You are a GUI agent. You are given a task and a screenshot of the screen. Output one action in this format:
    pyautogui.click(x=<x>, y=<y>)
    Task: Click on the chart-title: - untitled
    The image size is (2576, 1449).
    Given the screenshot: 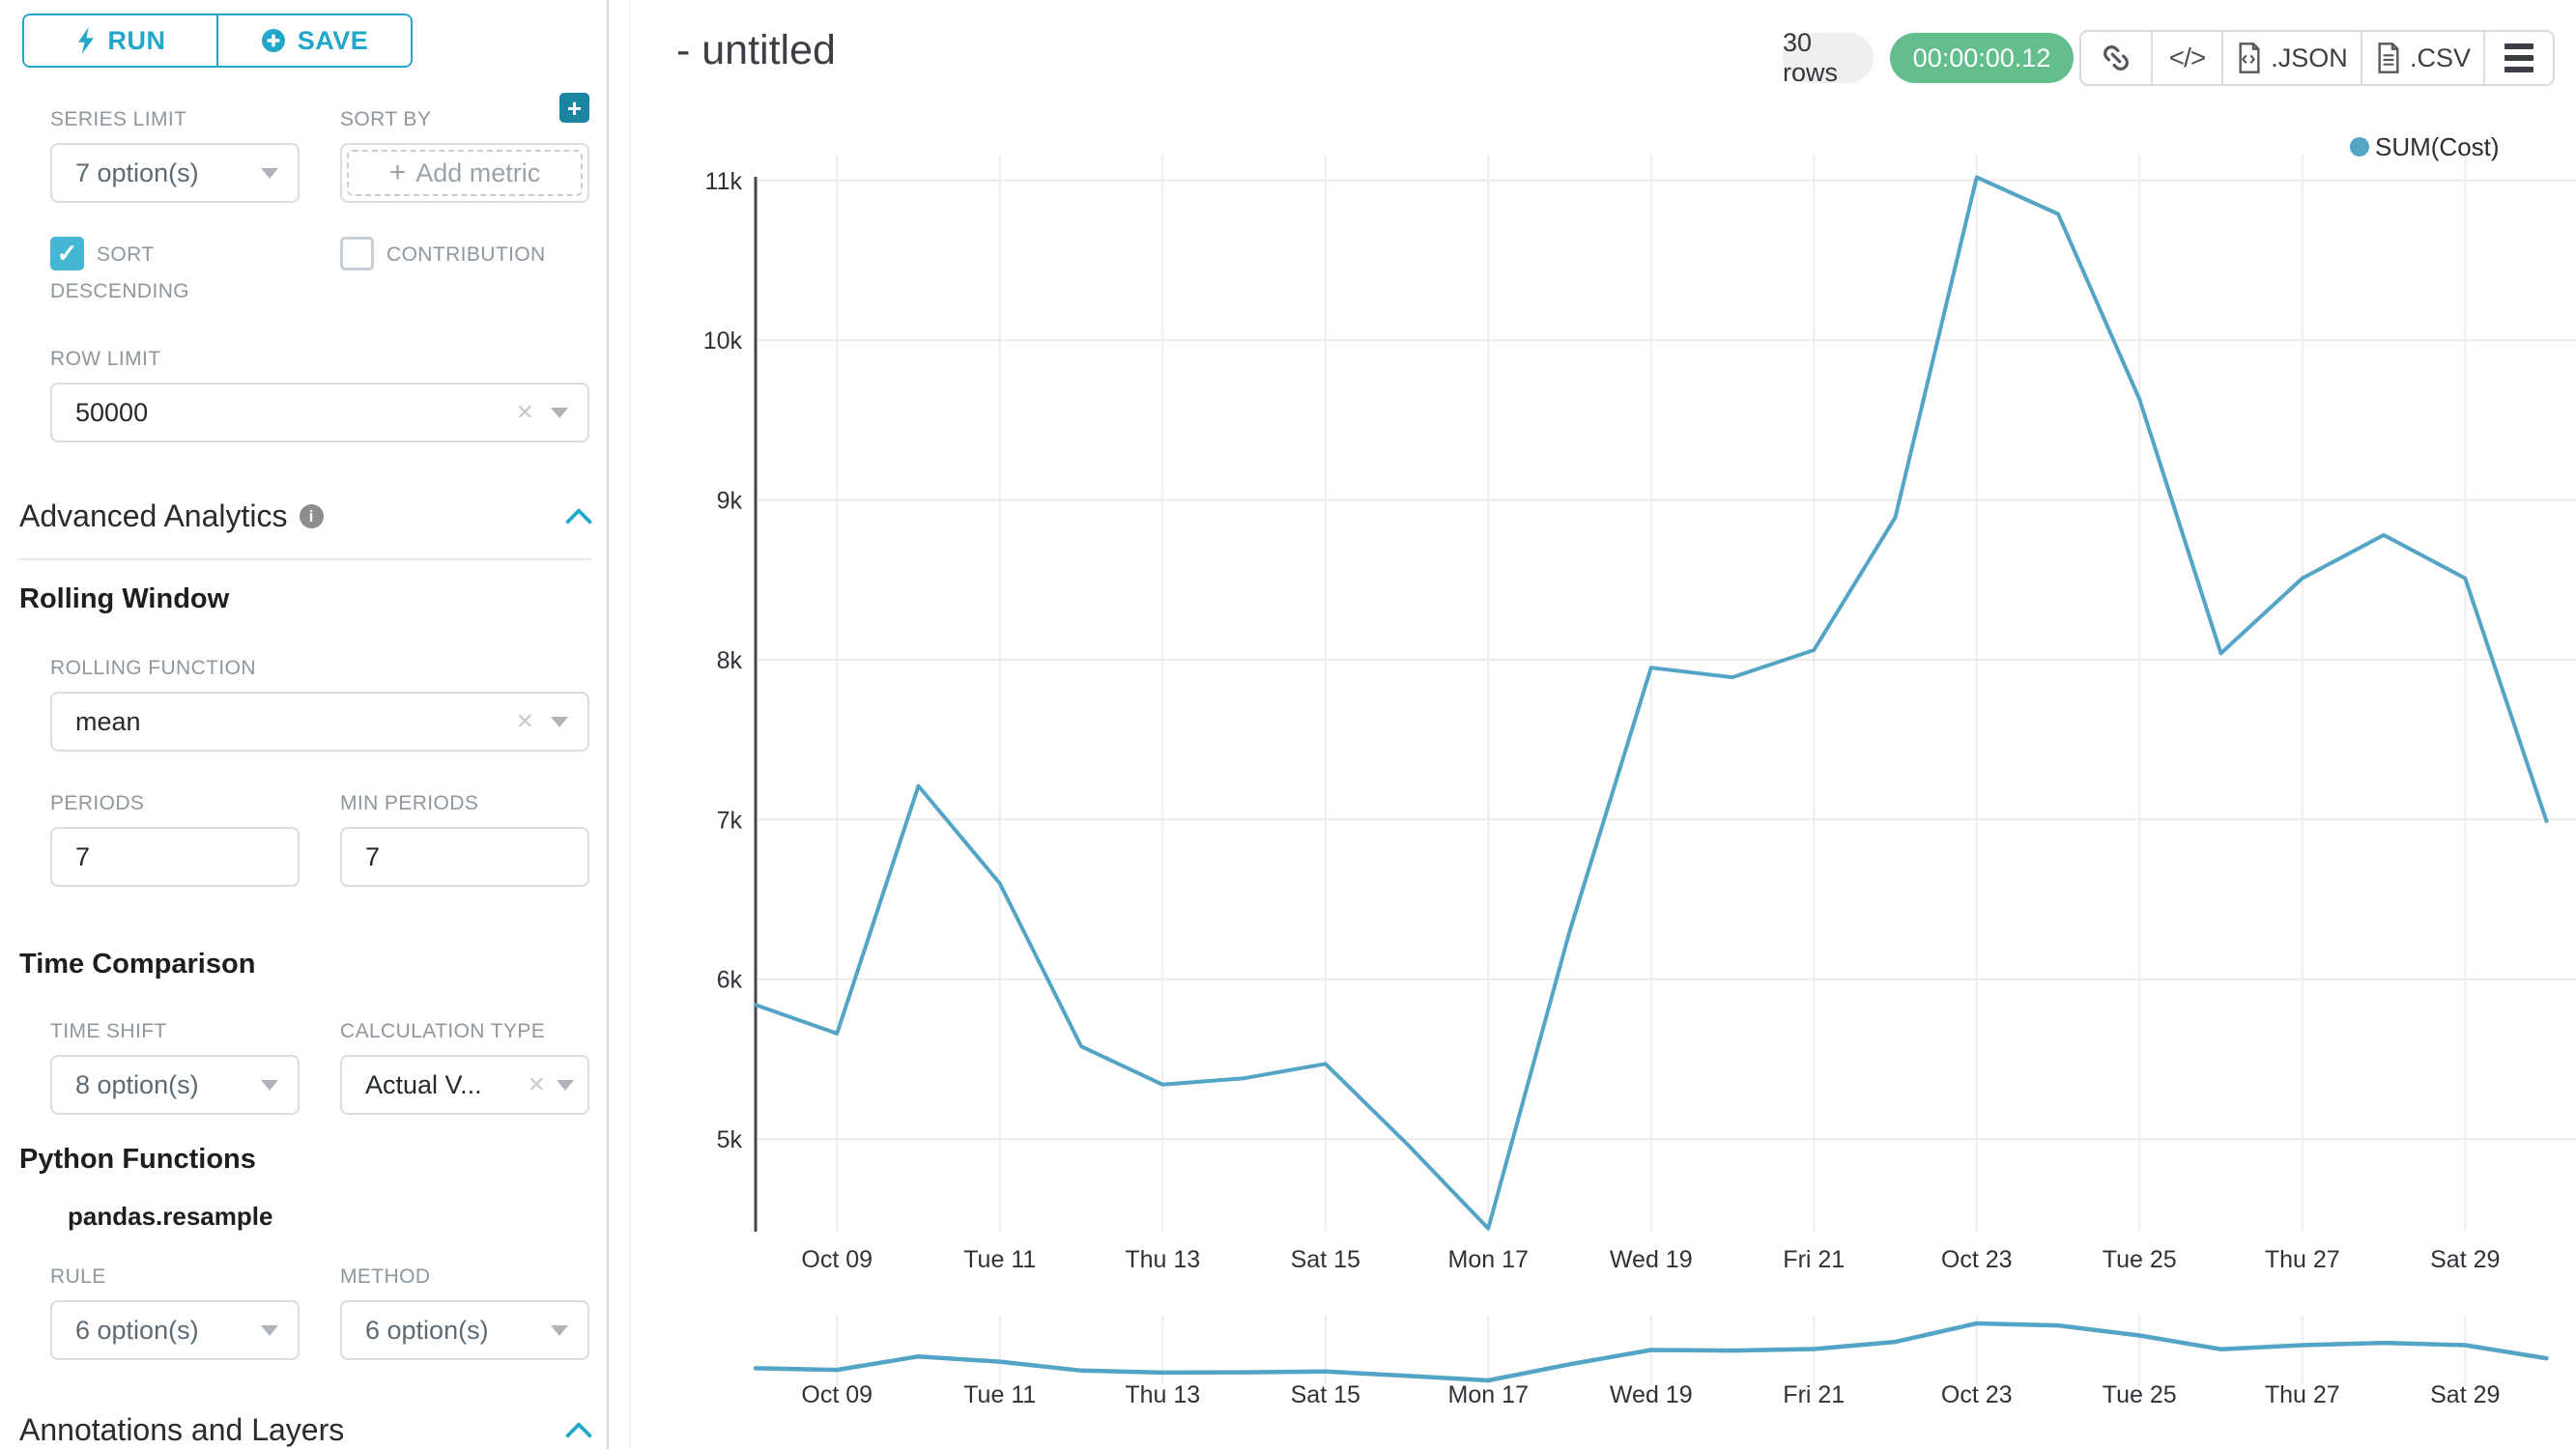 What is the action you would take?
    pyautogui.click(x=756, y=50)
    